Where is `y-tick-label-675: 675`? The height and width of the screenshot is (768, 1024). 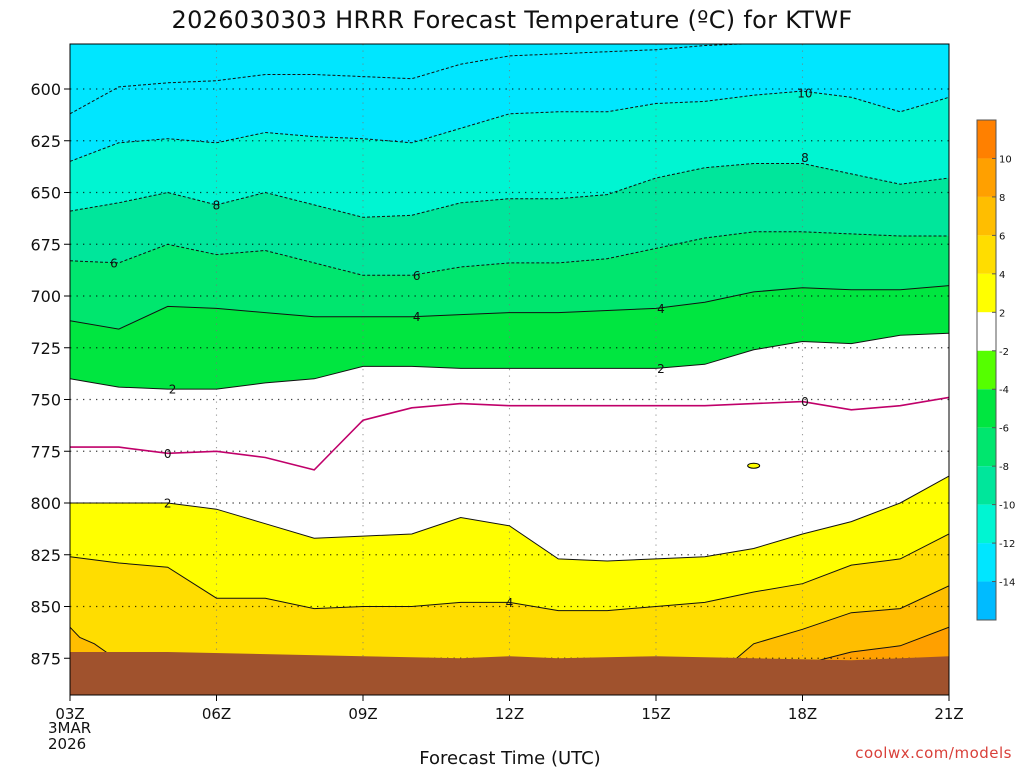
y-tick-label-675: 675 is located at coordinates (45, 244).